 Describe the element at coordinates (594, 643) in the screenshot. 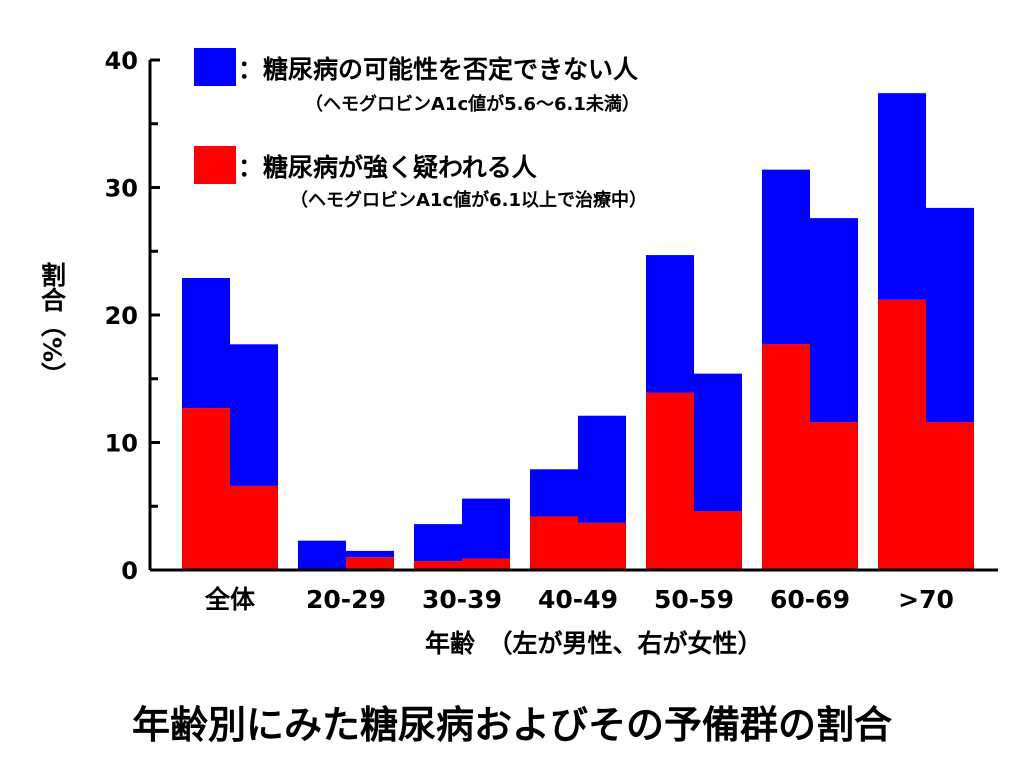

I see `x-axis-title: 年齢 （左が男性、右が女性）` at that location.